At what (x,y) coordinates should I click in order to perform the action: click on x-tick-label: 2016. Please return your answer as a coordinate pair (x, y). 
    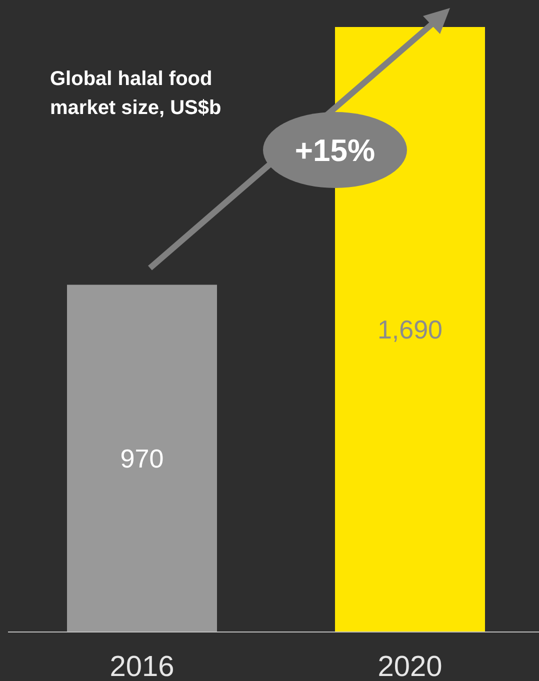
    Looking at the image, I should click on (142, 666).